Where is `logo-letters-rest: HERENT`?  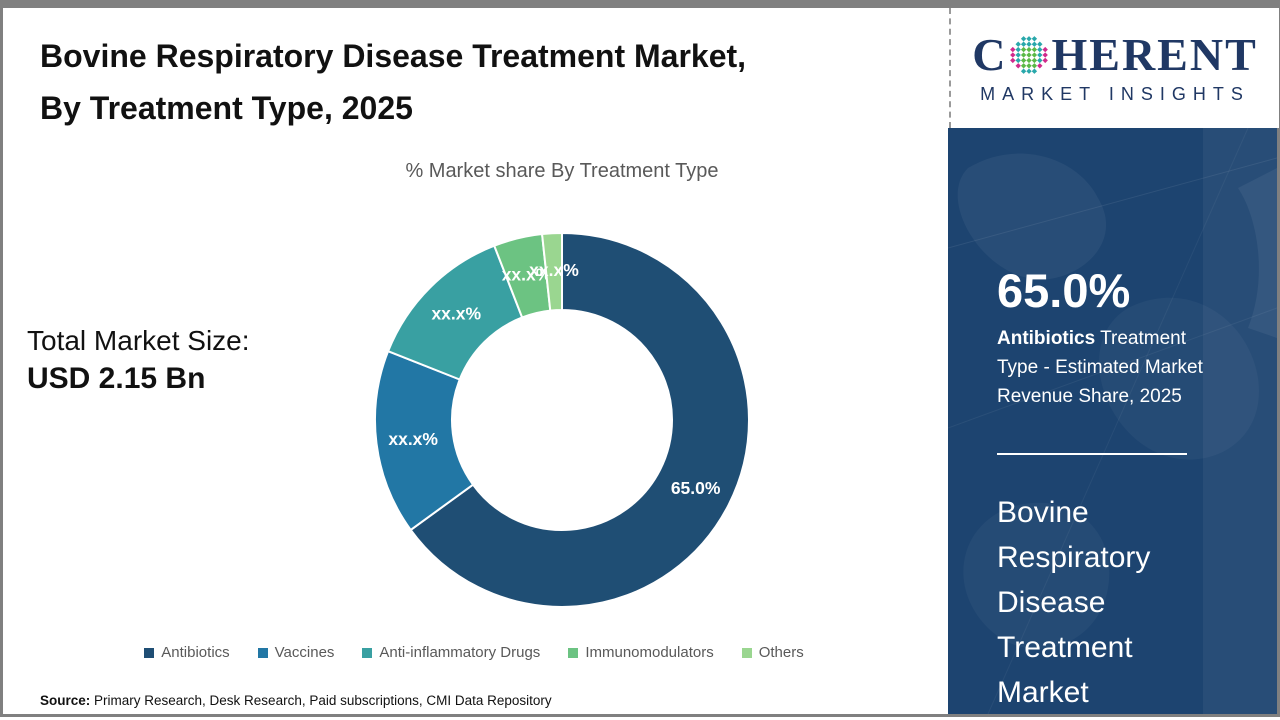
logo-letters-rest: HERENT is located at coordinates (1154, 54).